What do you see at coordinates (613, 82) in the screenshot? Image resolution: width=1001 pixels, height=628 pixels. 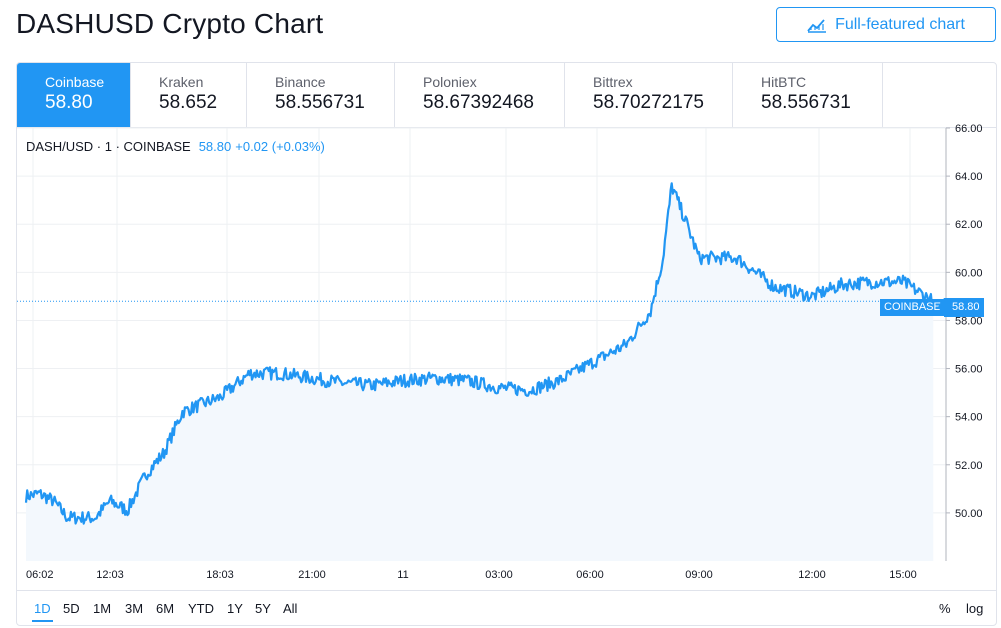 I see `exchange-name: Bittrex` at bounding box center [613, 82].